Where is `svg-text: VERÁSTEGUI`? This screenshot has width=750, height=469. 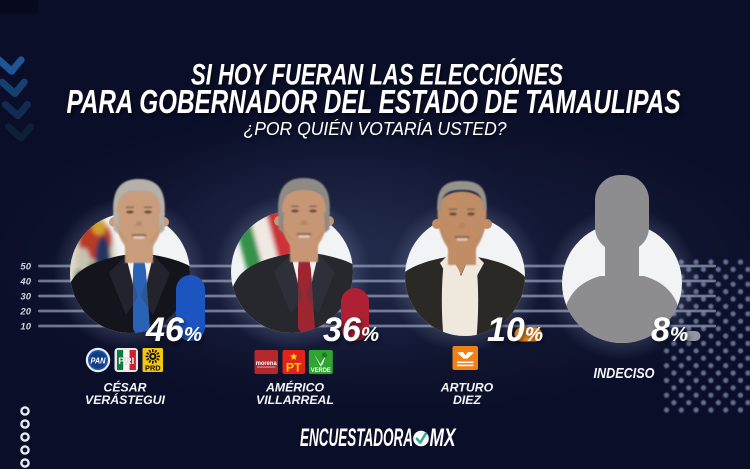
svg-text: VERÁSTEGUI is located at coordinates (125, 399).